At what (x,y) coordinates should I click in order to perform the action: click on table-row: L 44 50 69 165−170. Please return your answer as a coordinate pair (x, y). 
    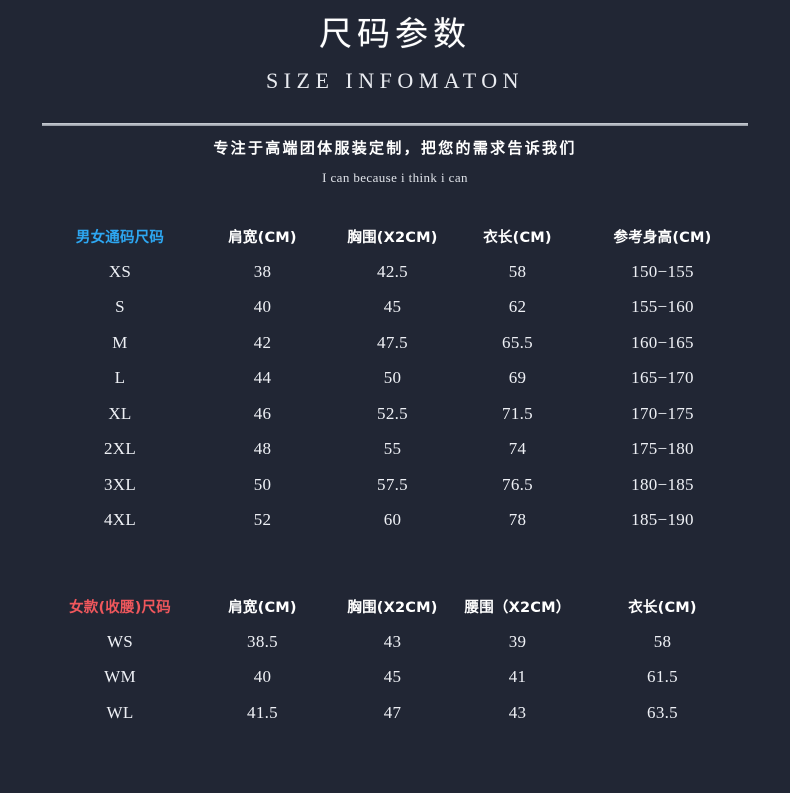
    Looking at the image, I should click on (395, 379).